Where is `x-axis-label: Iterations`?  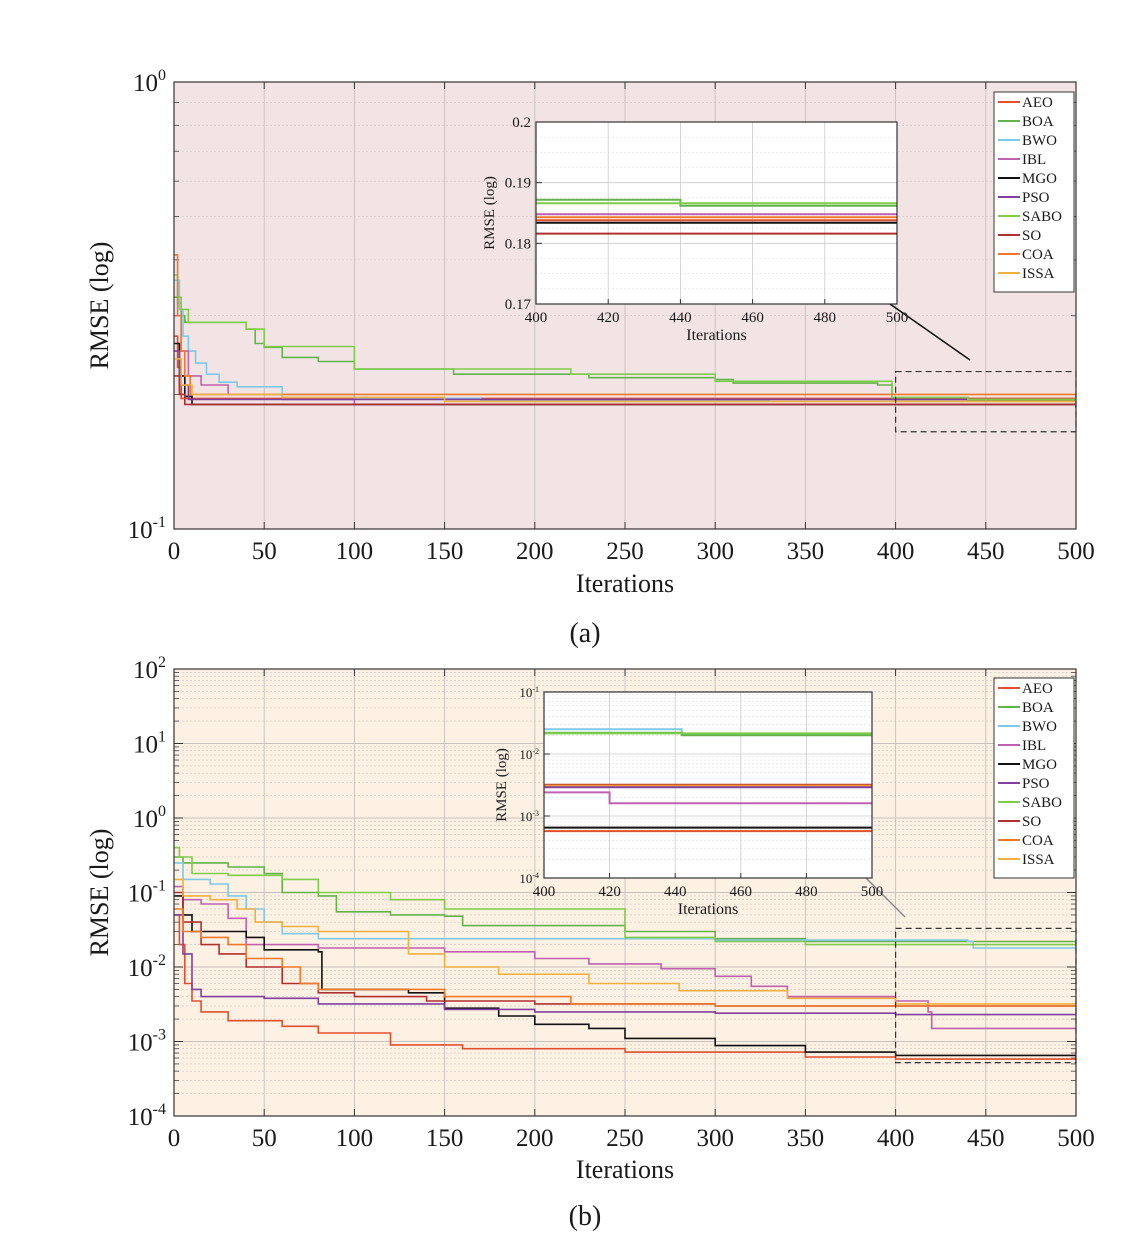 x-axis-label: Iterations is located at coordinates (625, 583).